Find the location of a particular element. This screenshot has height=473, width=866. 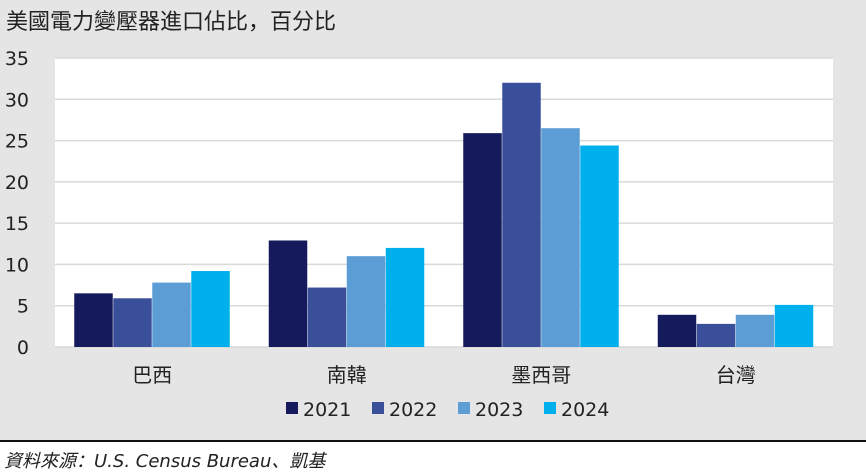

legend-label: 2024 is located at coordinates (585, 410).